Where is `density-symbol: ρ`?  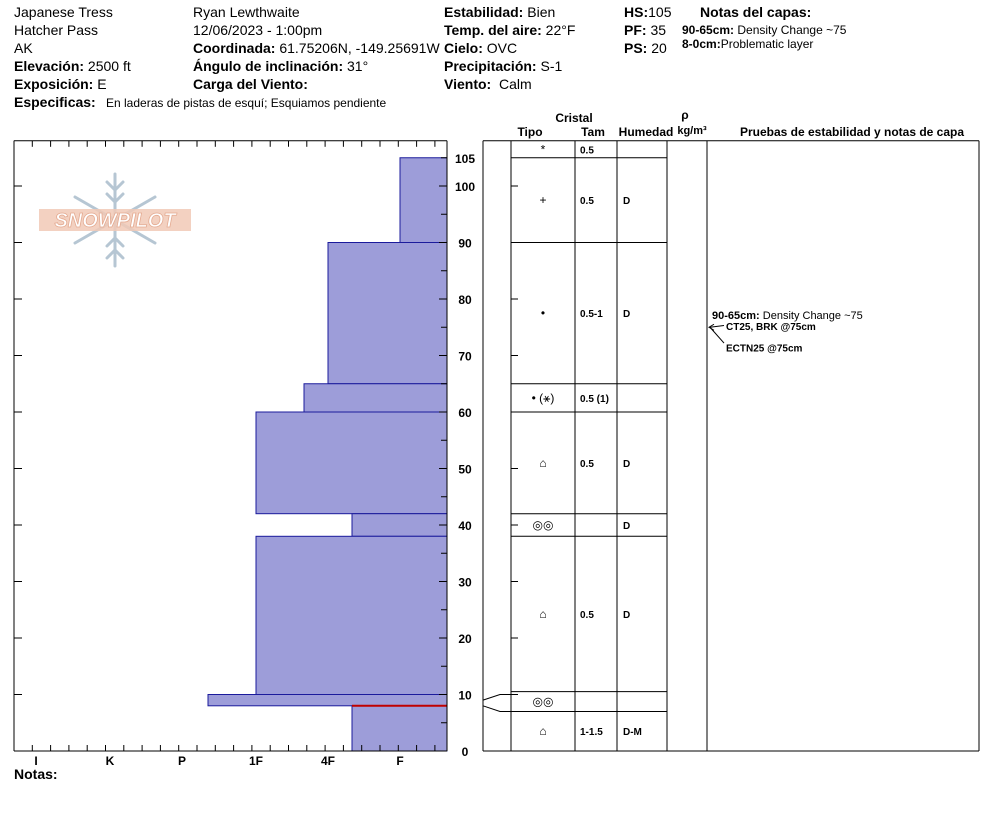 density-symbol: ρ is located at coordinates (684, 115).